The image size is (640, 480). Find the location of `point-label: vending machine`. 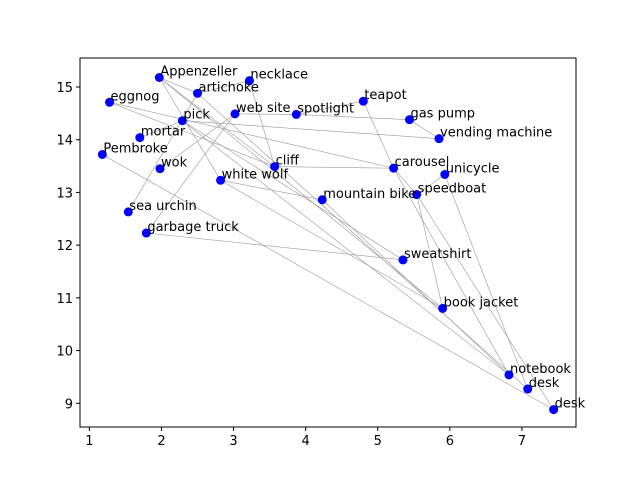

point-label: vending machine is located at coordinates (496, 133).